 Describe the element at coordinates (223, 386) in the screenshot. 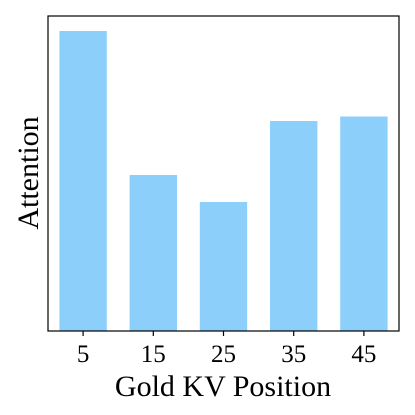

I see `x-axis-label: Gold KV Position` at that location.